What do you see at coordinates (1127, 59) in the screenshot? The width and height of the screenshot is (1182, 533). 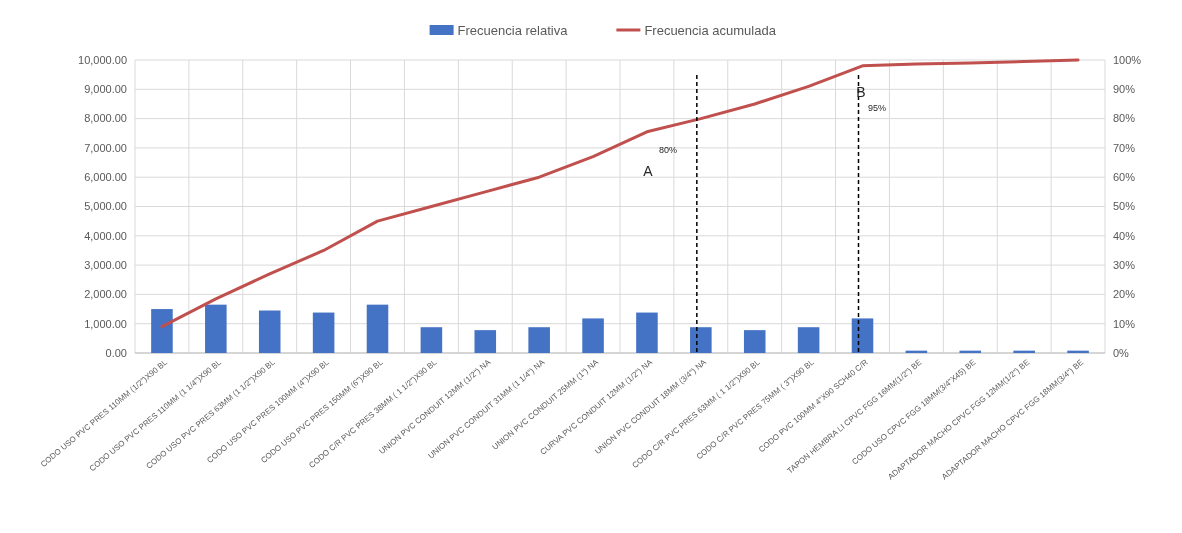 I see `y2-tick-label: 100%` at bounding box center [1127, 59].